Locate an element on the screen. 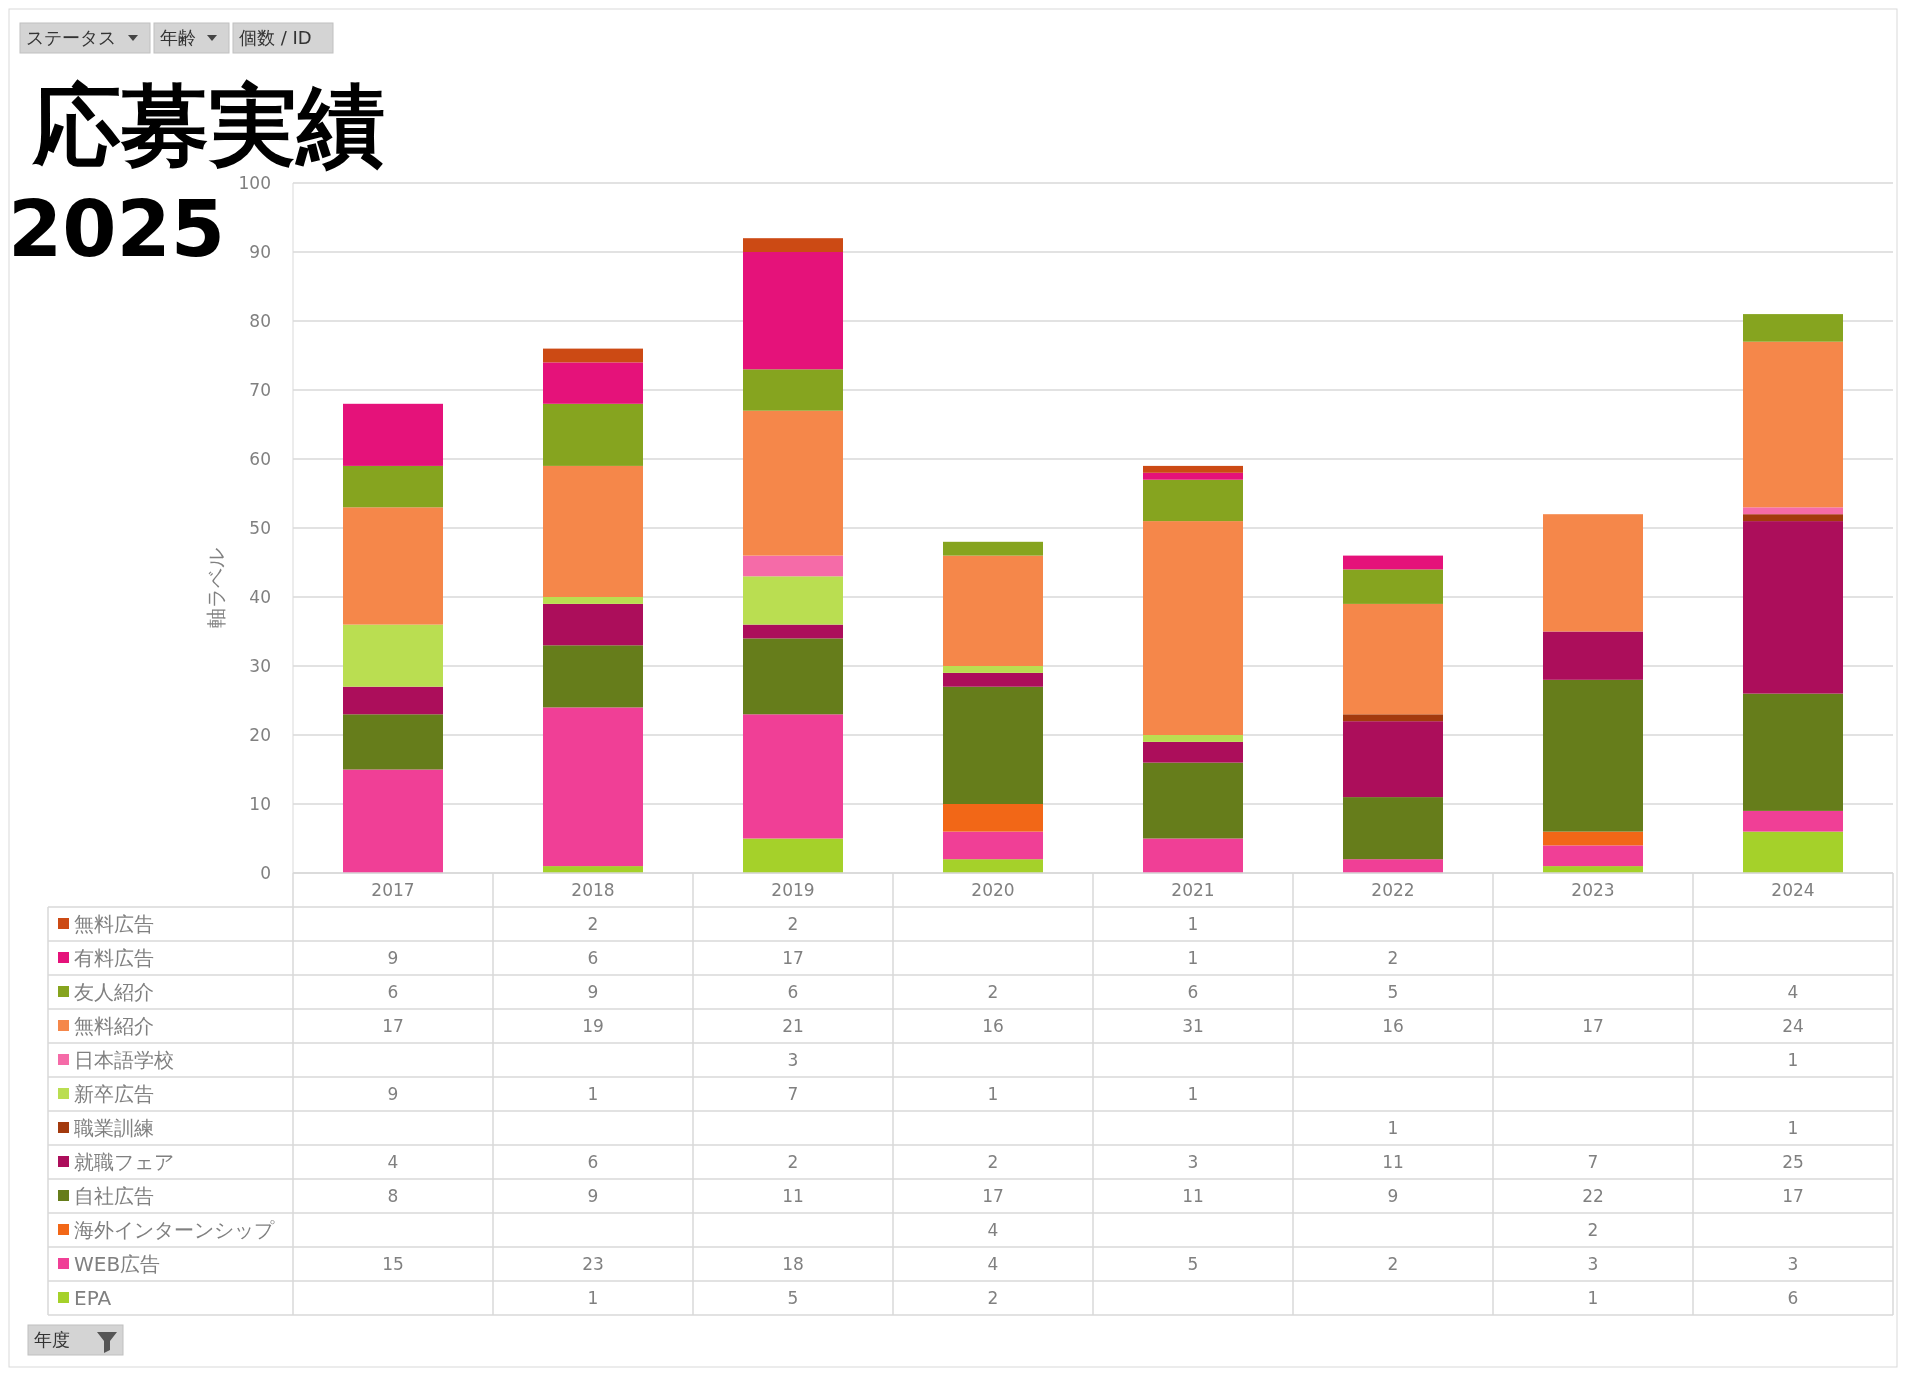  y-tick-label: 30 is located at coordinates (260, 665).